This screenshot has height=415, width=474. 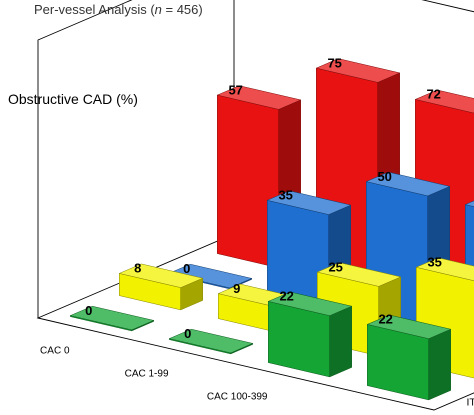 I want to click on value-label: 57, so click(x=235, y=89).